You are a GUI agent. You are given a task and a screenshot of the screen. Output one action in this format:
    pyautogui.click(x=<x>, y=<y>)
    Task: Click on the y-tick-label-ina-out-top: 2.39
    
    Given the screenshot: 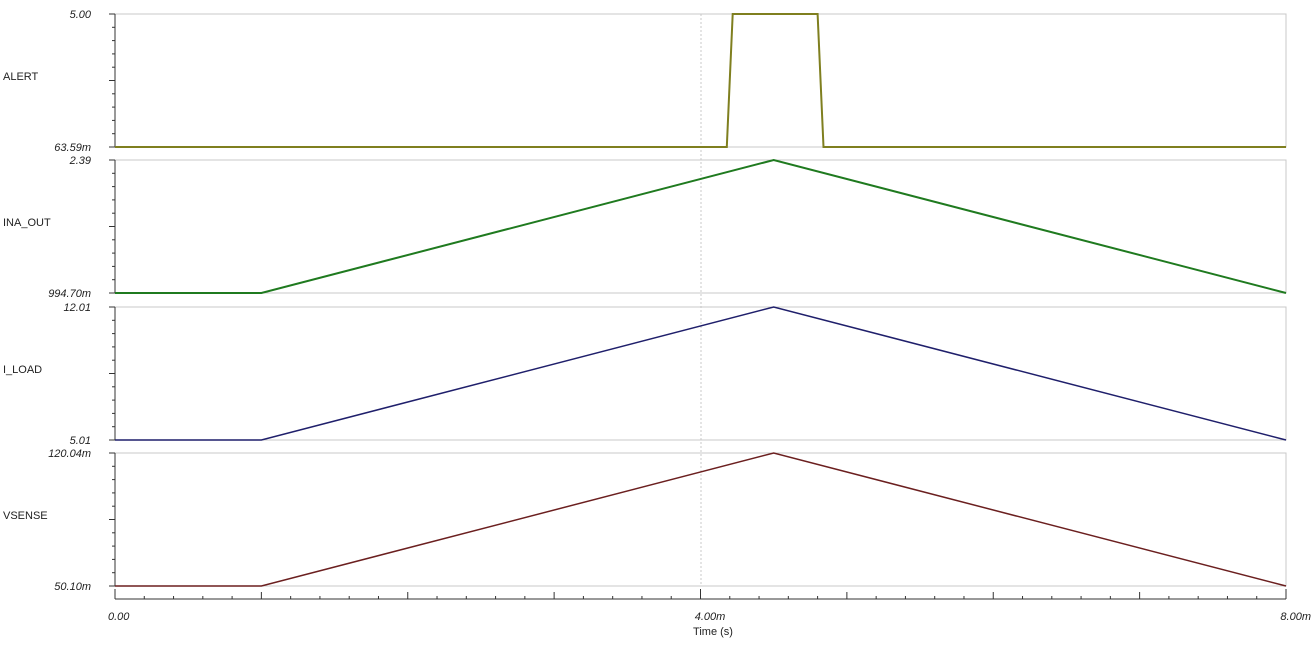 What is the action you would take?
    pyautogui.click(x=80, y=161)
    